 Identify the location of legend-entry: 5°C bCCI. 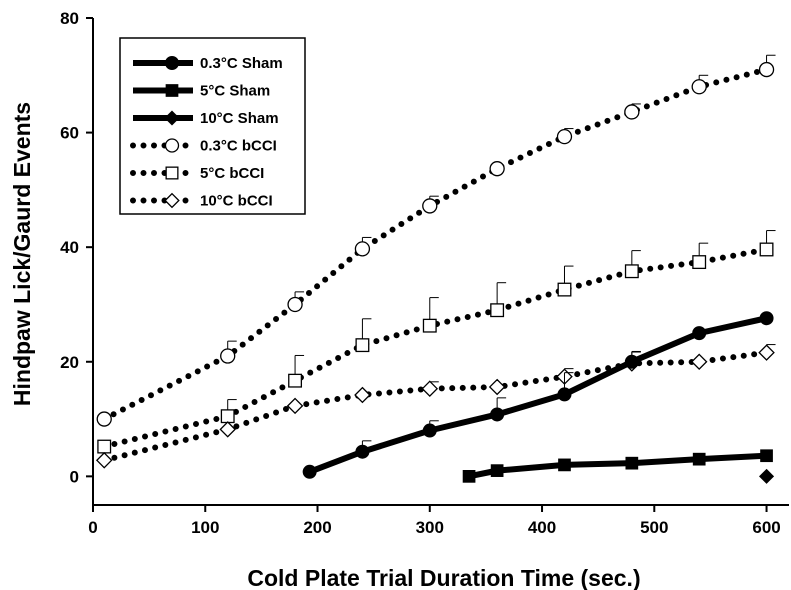
(197, 173).